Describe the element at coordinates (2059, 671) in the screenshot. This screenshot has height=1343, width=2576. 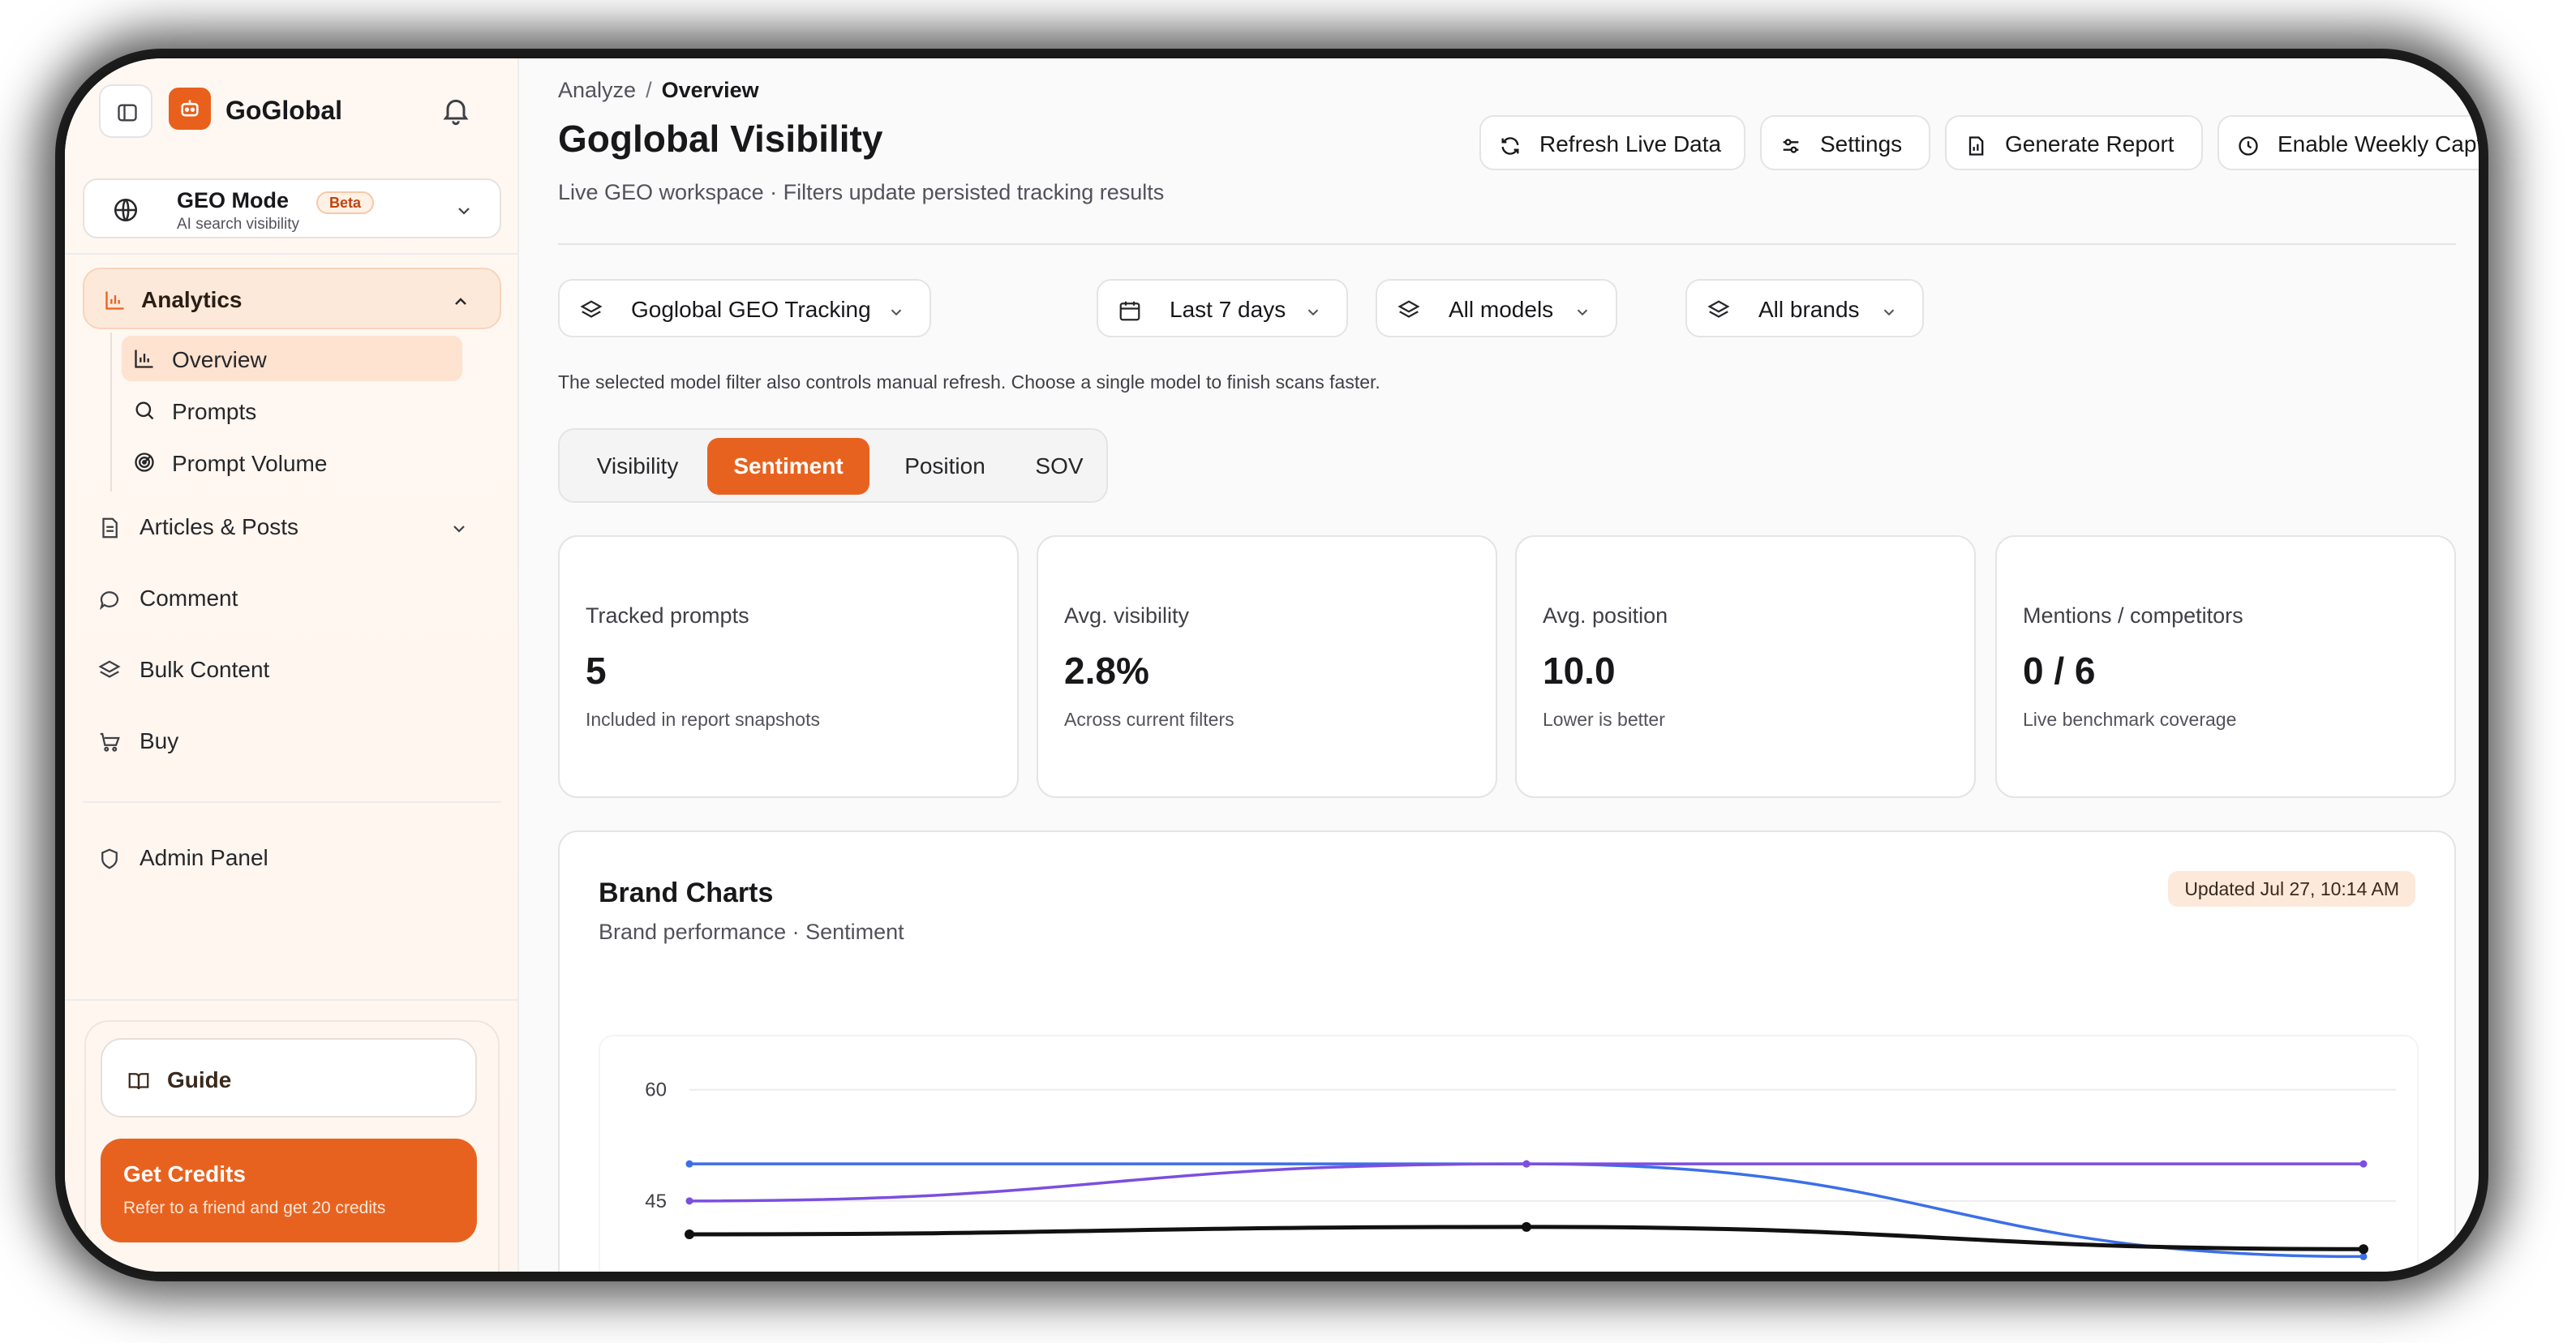
I see `stat-value: 0 / 6` at that location.